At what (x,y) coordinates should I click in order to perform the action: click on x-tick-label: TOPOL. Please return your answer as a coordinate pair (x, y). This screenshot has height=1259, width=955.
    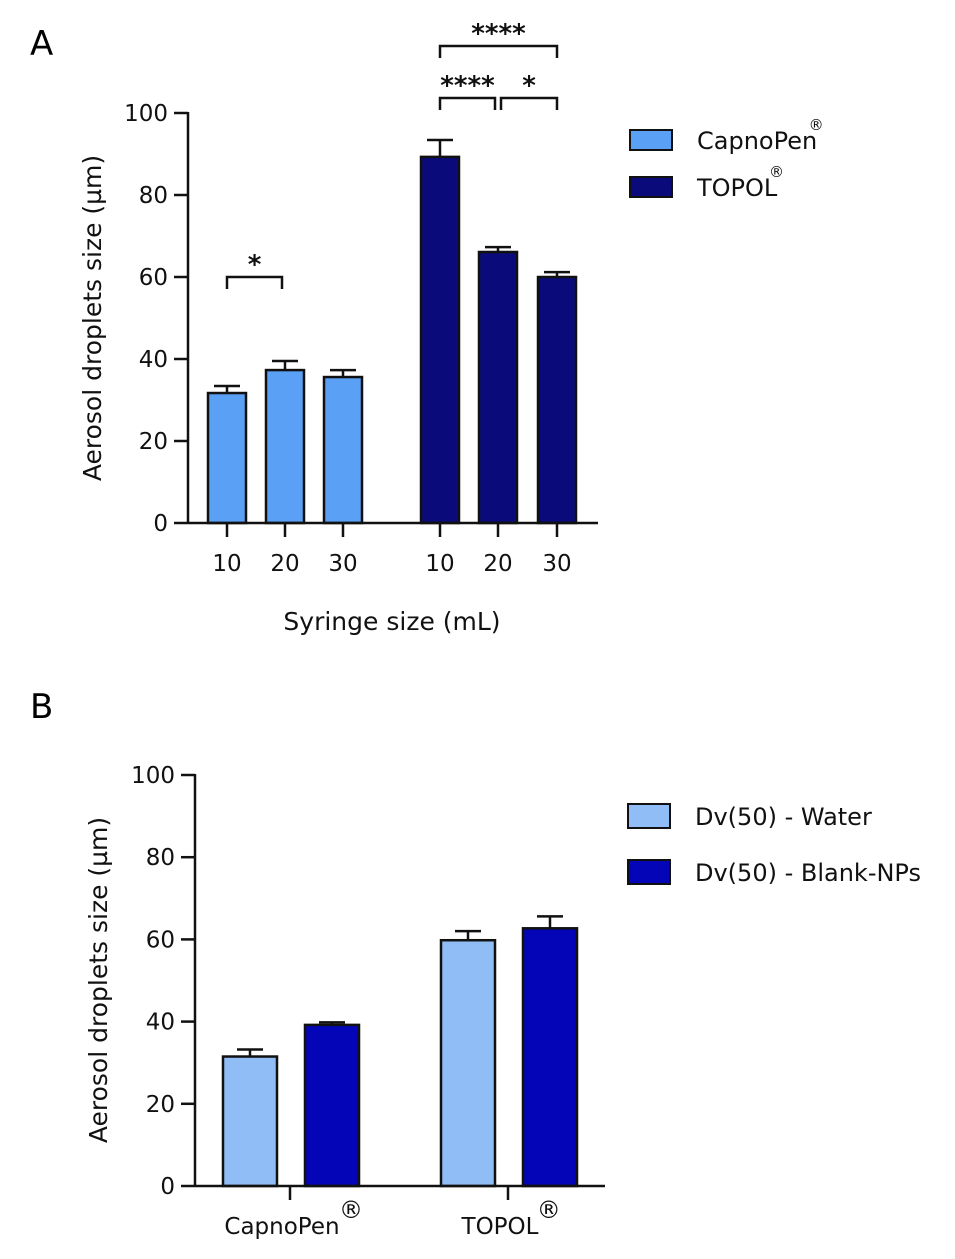
    Looking at the image, I should click on (500, 1227).